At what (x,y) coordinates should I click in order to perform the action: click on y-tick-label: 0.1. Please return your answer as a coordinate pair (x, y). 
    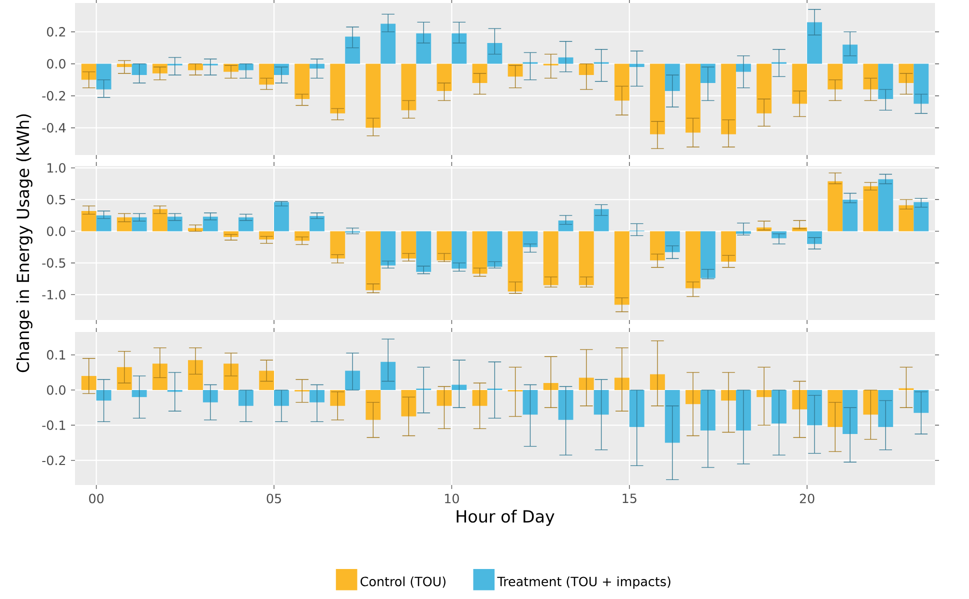
    Looking at the image, I should click on (56, 355).